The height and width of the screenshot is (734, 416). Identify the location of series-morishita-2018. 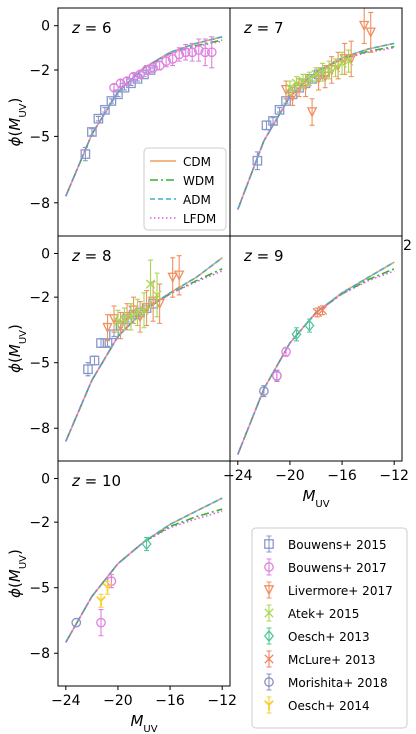
(76, 622).